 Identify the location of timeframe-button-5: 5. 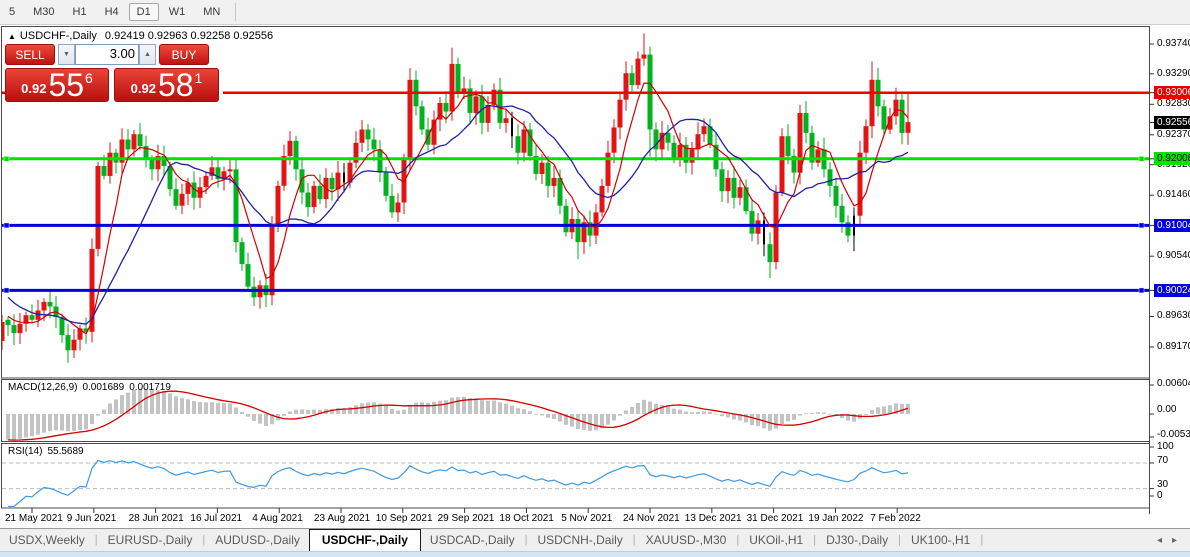
(12, 12).